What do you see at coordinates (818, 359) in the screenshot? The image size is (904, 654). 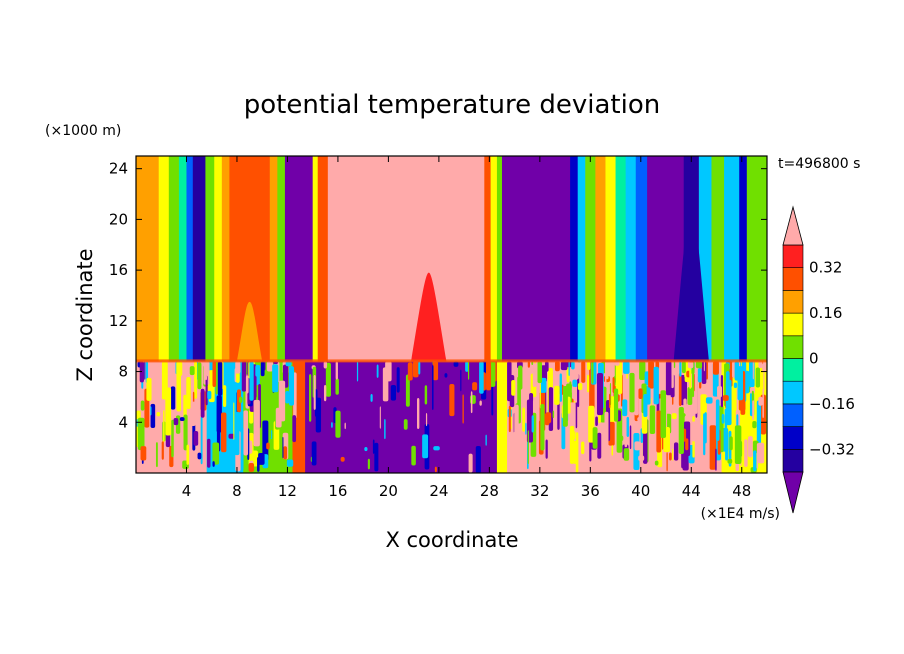 I see `colorbar: 0.32 0.16 0 −0.16 −0.32` at bounding box center [818, 359].